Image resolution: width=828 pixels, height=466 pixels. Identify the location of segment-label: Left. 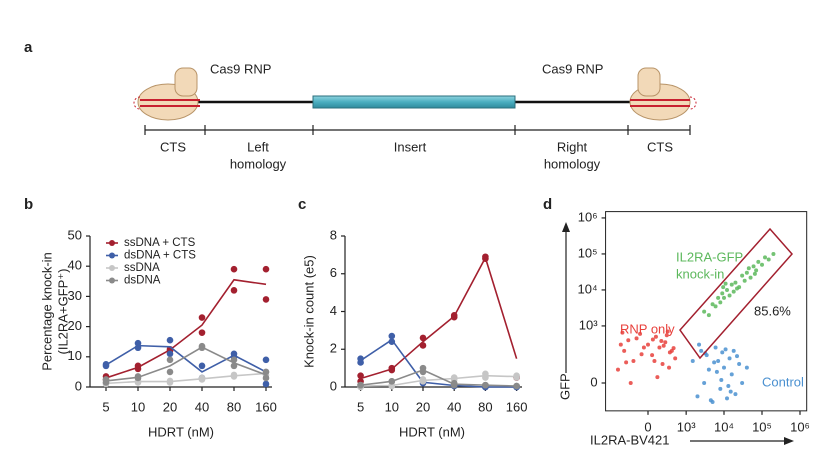
(258, 146).